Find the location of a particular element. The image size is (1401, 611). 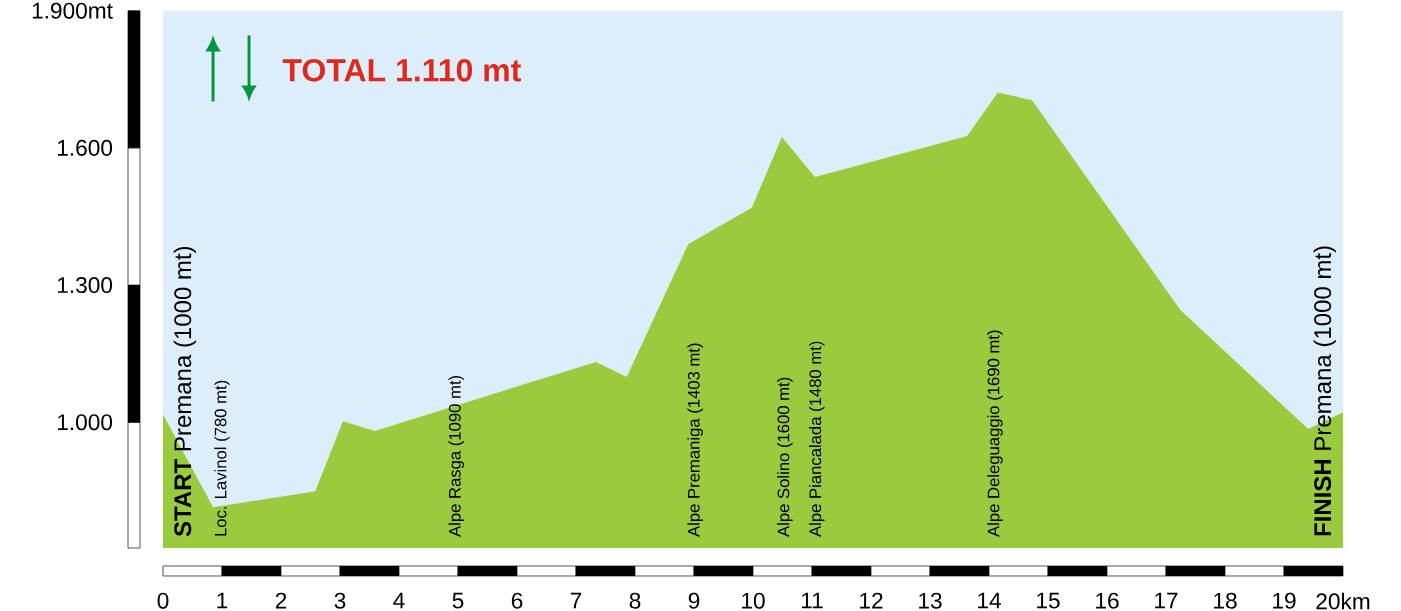

x-tick-label: 9 is located at coordinates (694, 600).